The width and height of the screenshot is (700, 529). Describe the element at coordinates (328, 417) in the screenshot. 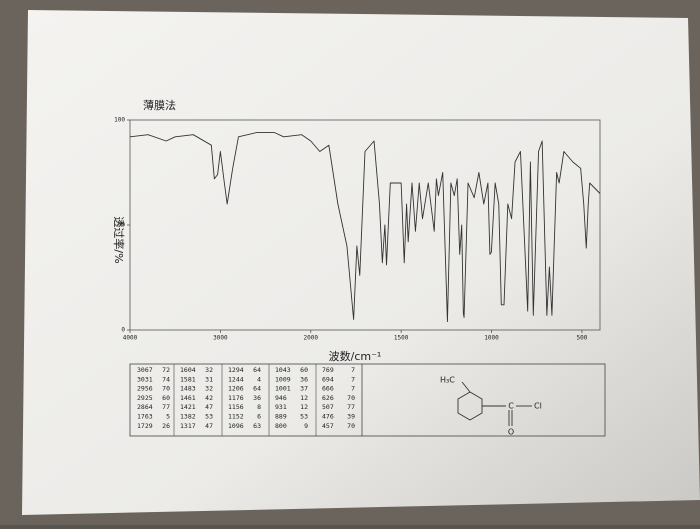

I see `peak-wavenumber: 476` at that location.